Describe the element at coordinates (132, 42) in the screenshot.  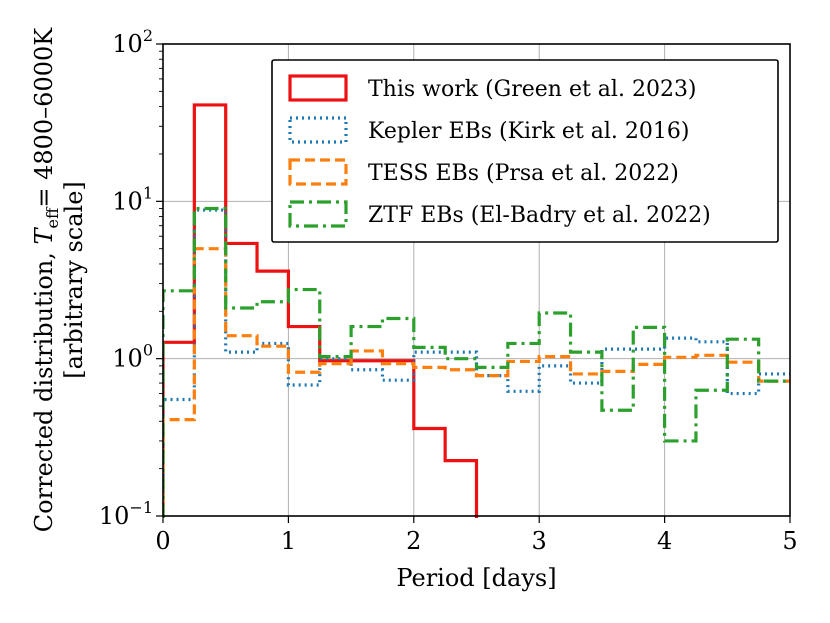
I see `y-tick-label: 10²` at that location.